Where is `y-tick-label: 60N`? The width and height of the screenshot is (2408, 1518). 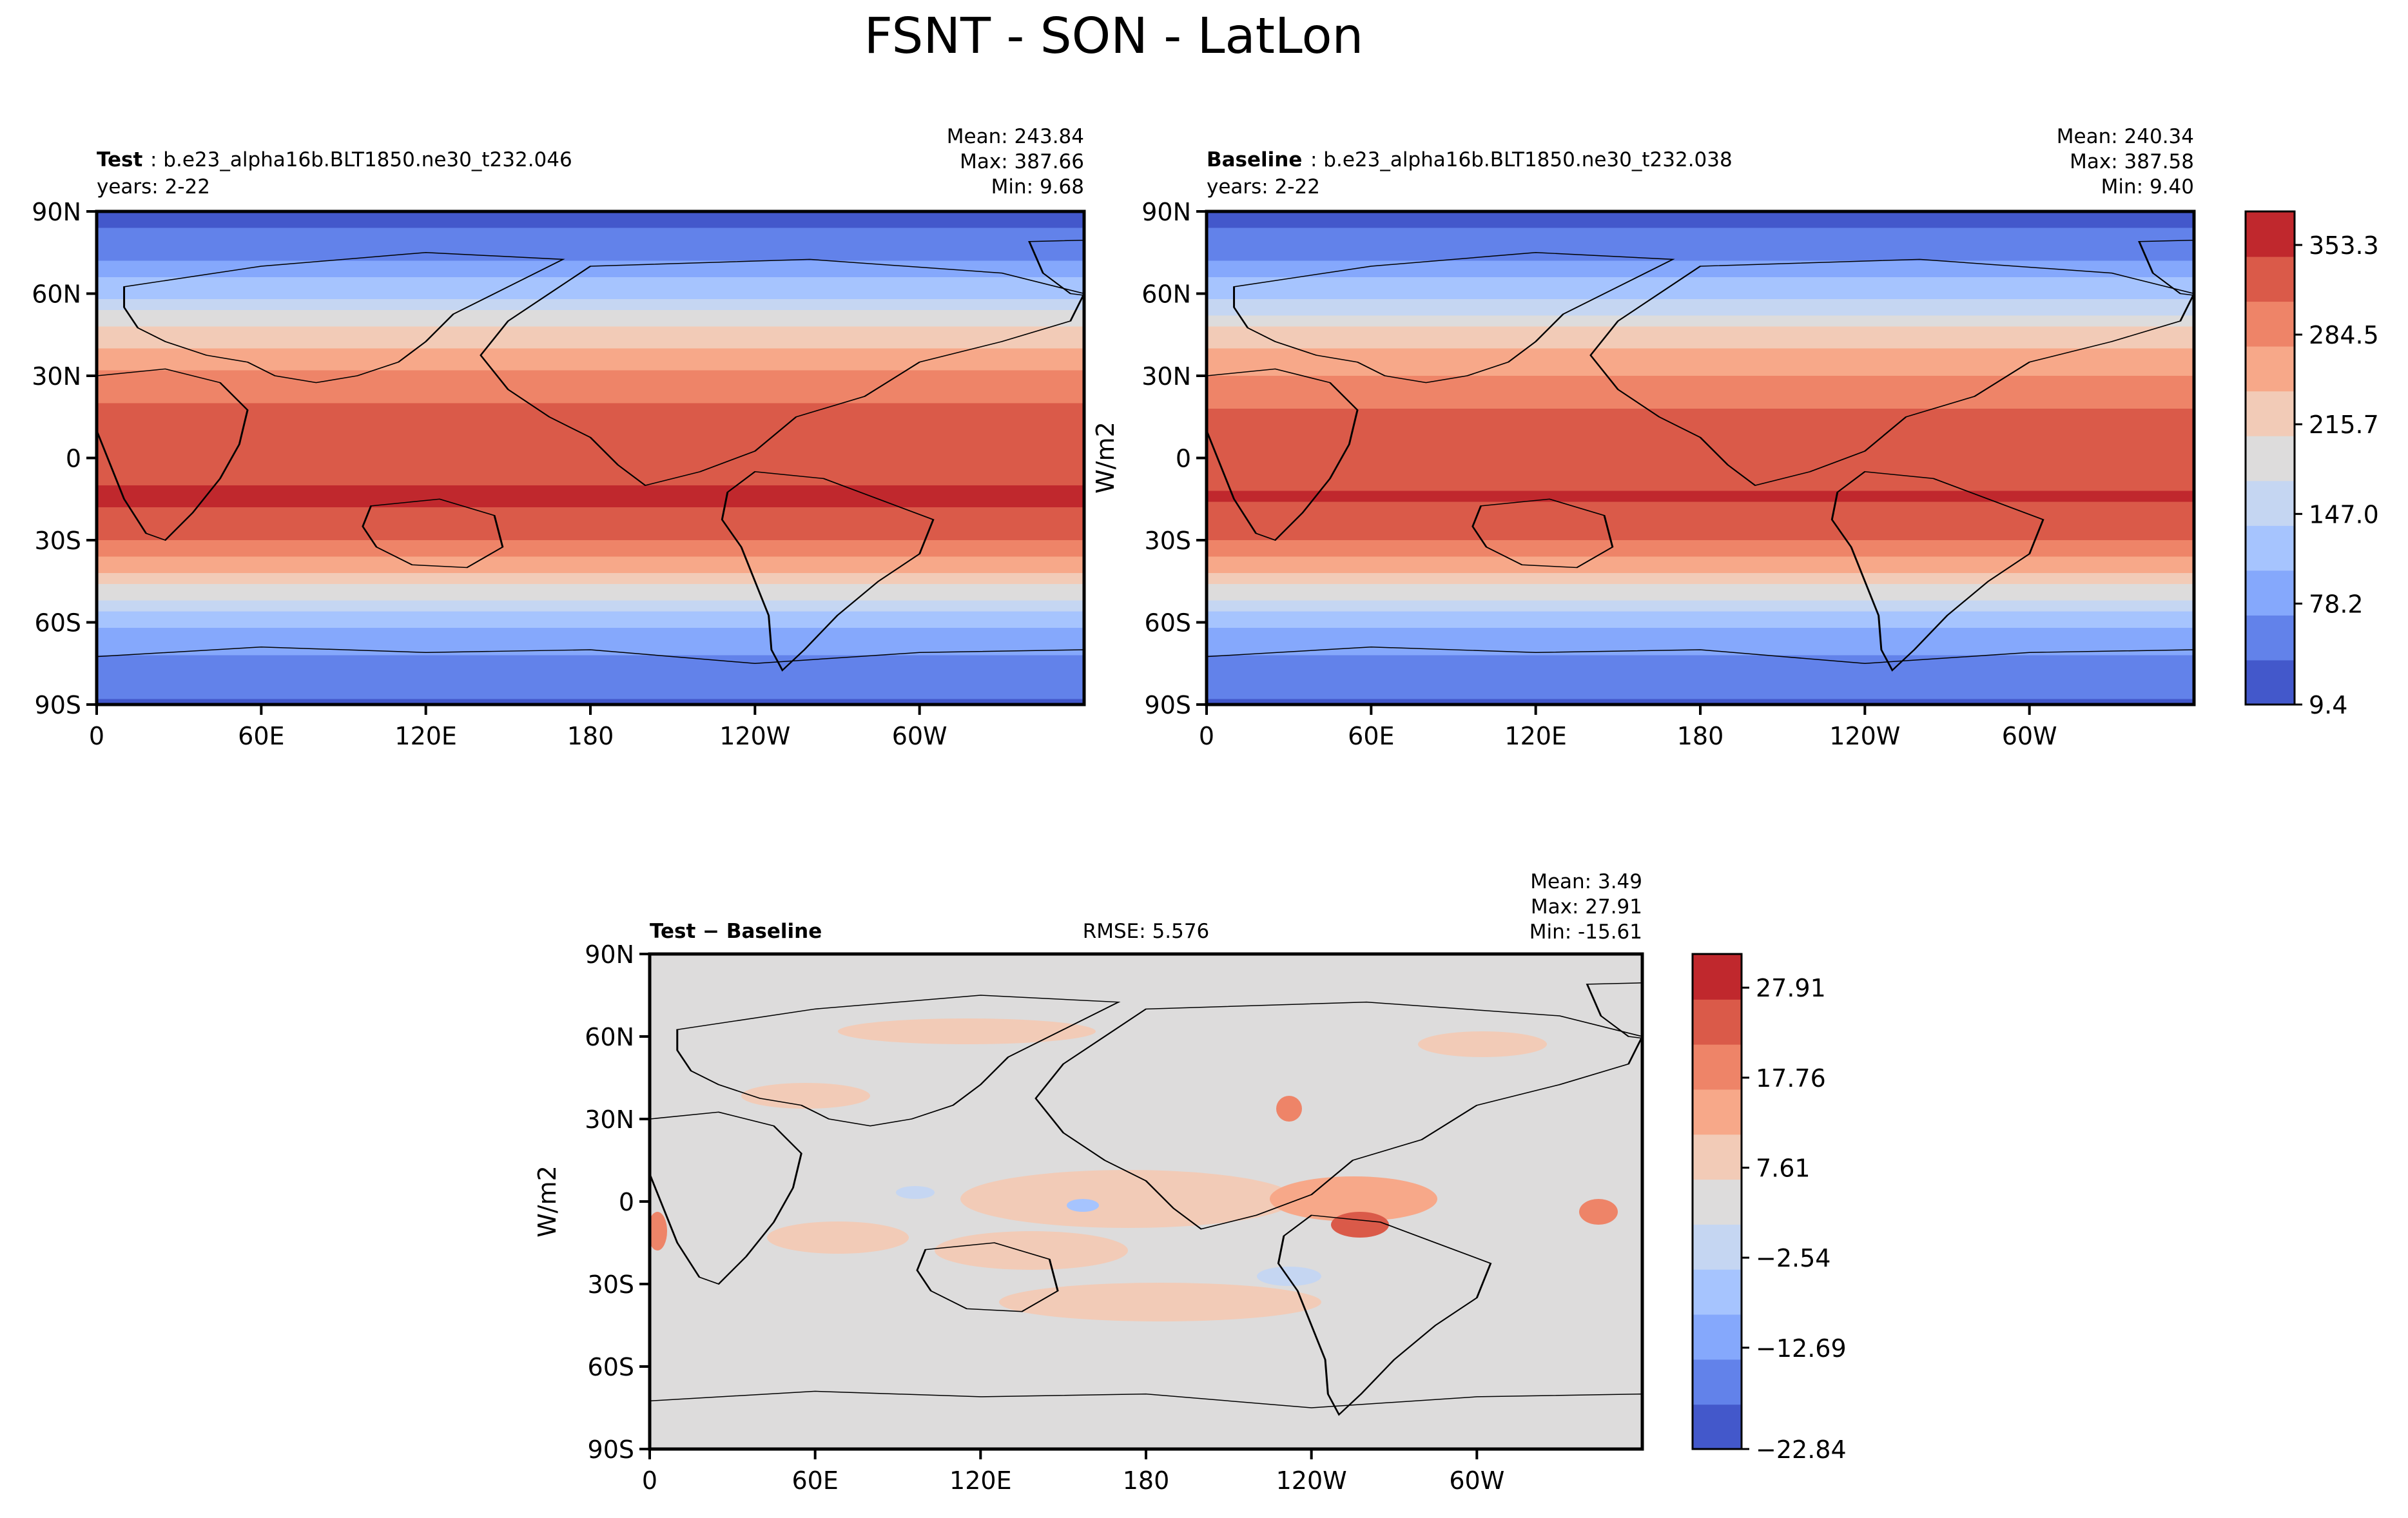 y-tick-label: 60N is located at coordinates (609, 1037).